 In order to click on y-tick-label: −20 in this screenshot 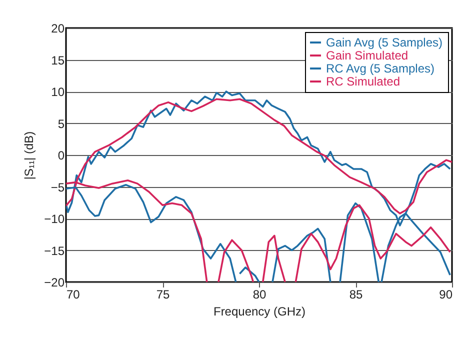, I will do `click(54, 283)`.